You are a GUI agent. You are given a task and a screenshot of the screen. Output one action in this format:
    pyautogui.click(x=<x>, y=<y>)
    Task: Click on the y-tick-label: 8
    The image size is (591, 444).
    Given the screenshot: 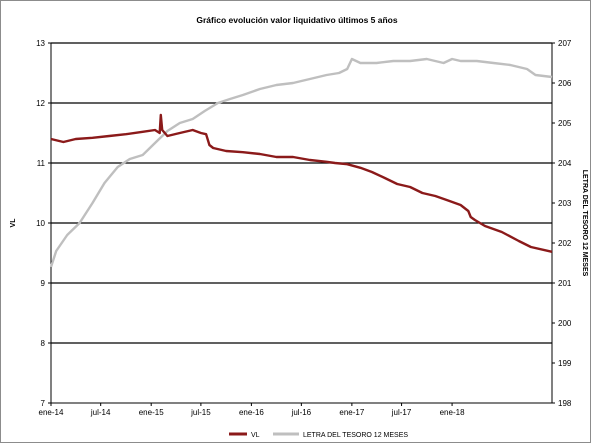 What is the action you would take?
    pyautogui.click(x=43, y=343)
    